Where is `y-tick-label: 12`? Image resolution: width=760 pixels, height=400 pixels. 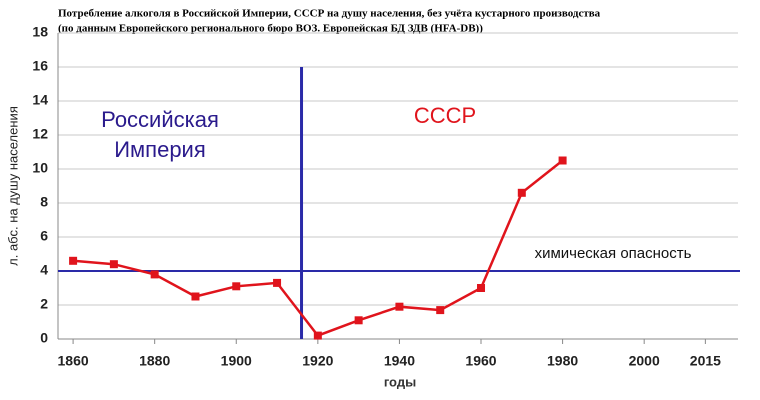
y-tick-label: 12 is located at coordinates (40, 134).